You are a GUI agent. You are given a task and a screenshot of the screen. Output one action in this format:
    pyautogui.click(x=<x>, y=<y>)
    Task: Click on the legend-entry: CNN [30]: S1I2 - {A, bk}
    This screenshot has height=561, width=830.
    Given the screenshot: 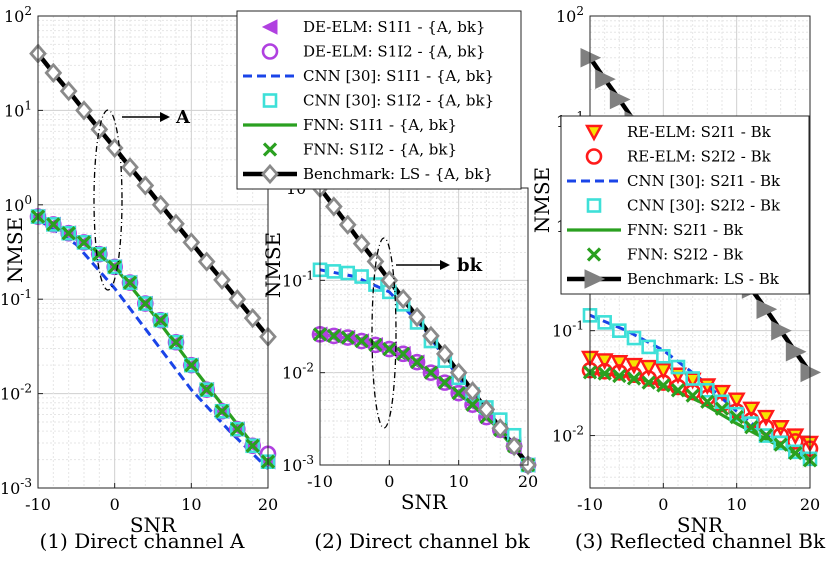 What is the action you would take?
    pyautogui.click(x=378, y=101)
    